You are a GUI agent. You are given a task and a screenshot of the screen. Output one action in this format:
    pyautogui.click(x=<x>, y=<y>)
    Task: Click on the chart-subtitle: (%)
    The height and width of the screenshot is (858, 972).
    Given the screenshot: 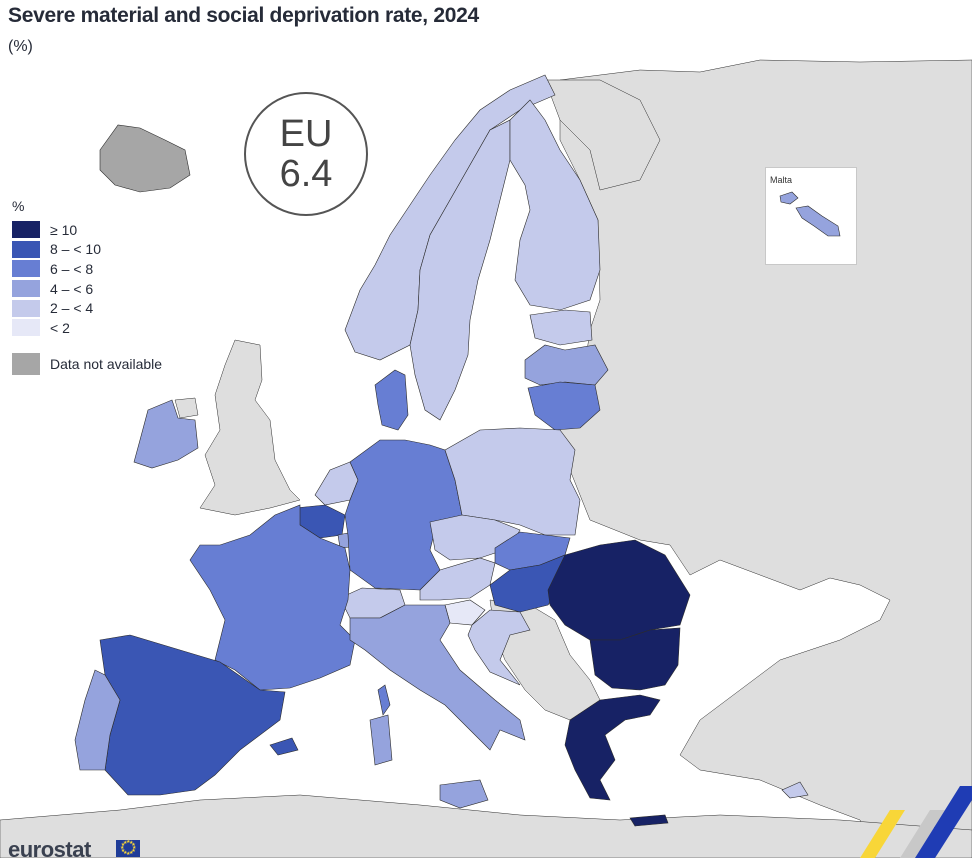 What is the action you would take?
    pyautogui.click(x=20, y=46)
    